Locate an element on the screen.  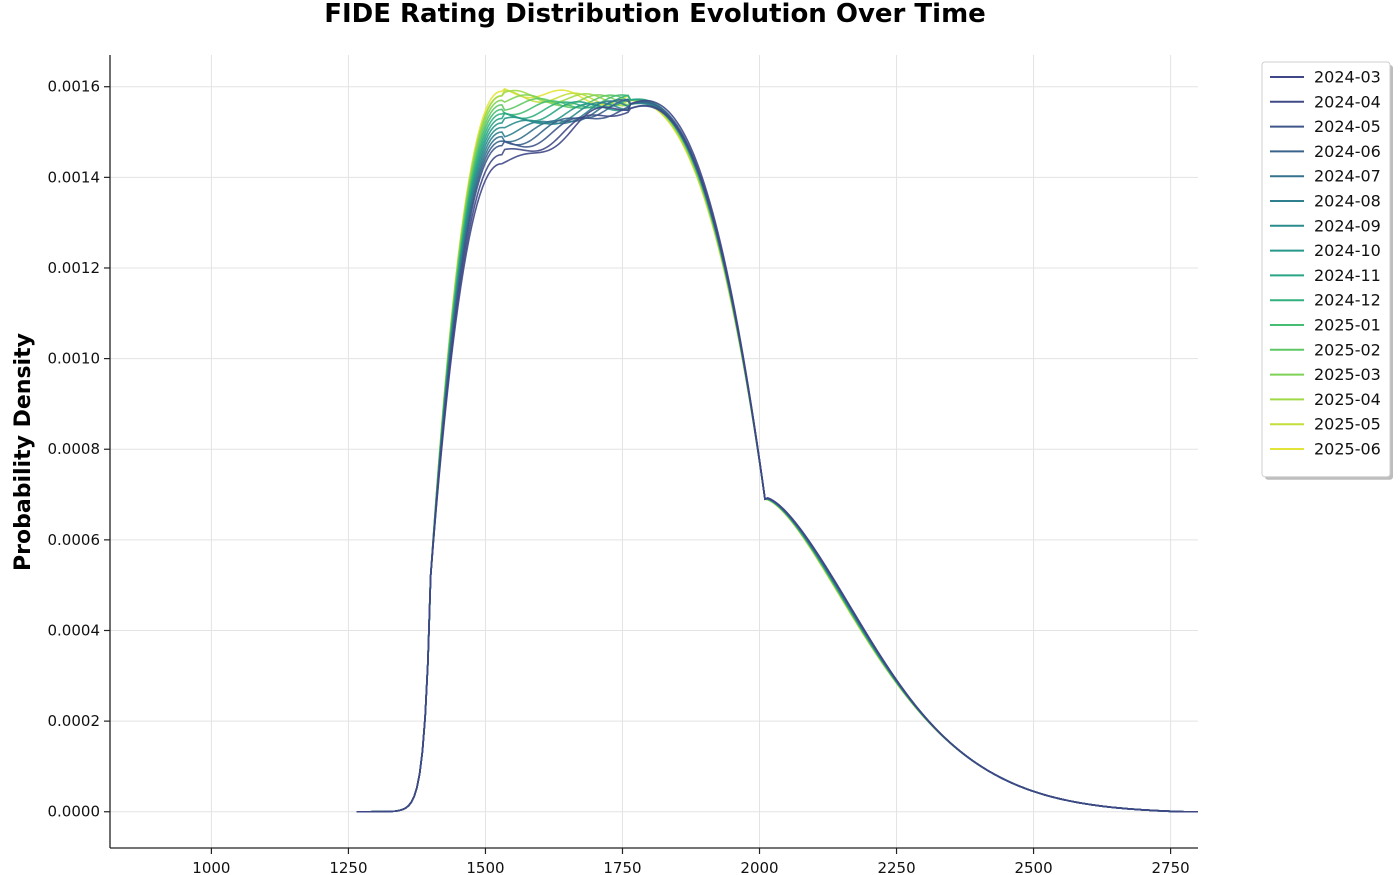
y-tick-label: 0.0016 is located at coordinates (74, 87).